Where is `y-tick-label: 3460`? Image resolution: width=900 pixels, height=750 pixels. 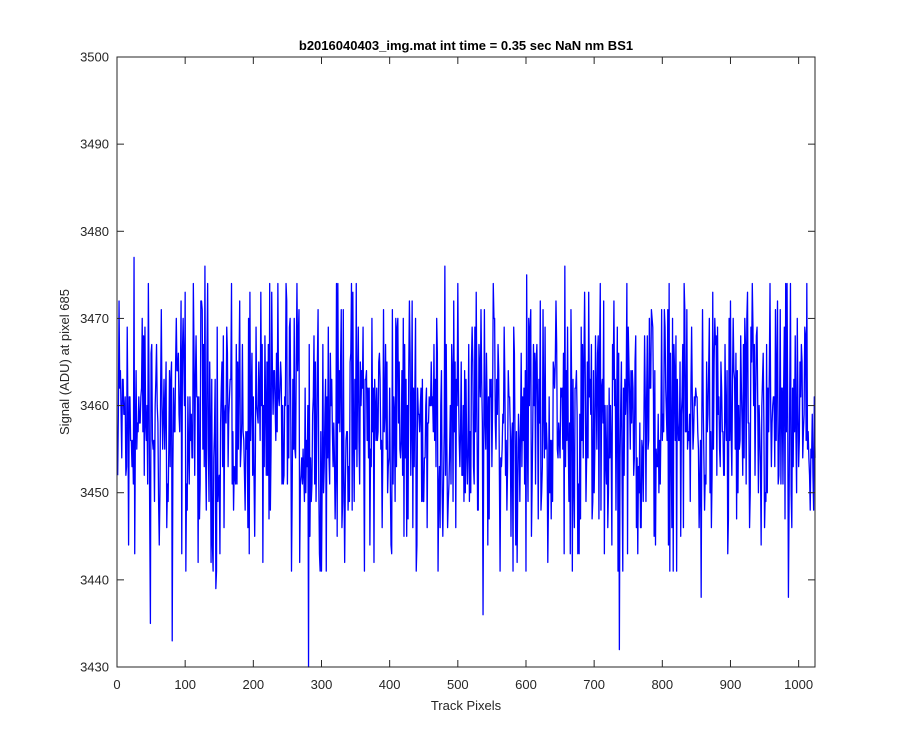
y-tick-label: 3460 is located at coordinates (94, 405).